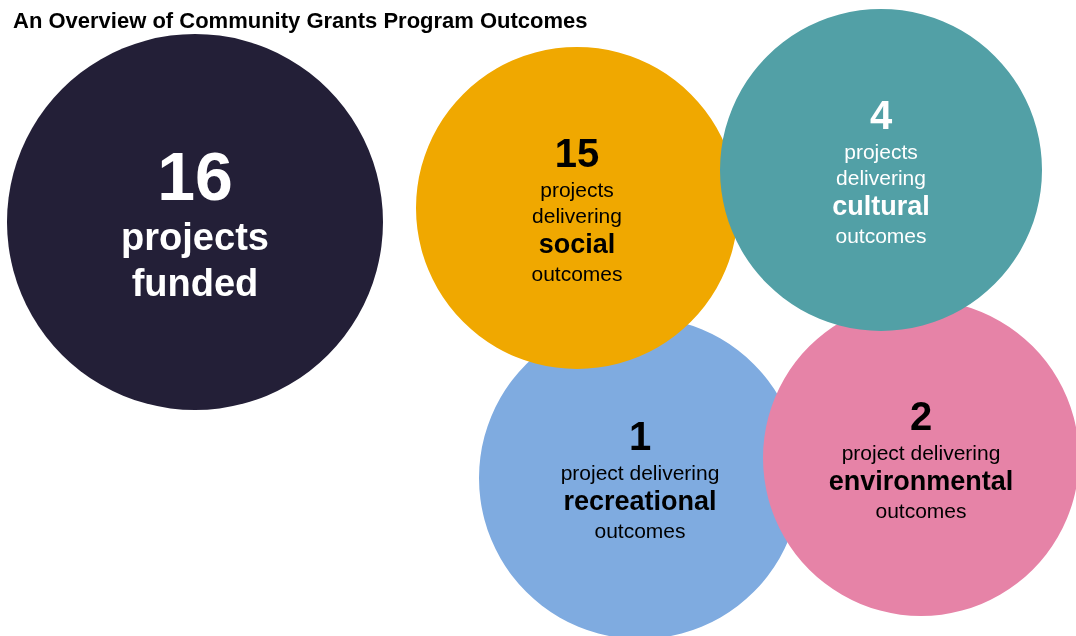 This screenshot has height=636, width=1076. What do you see at coordinates (577, 153) in the screenshot?
I see `data-label: 15` at bounding box center [577, 153].